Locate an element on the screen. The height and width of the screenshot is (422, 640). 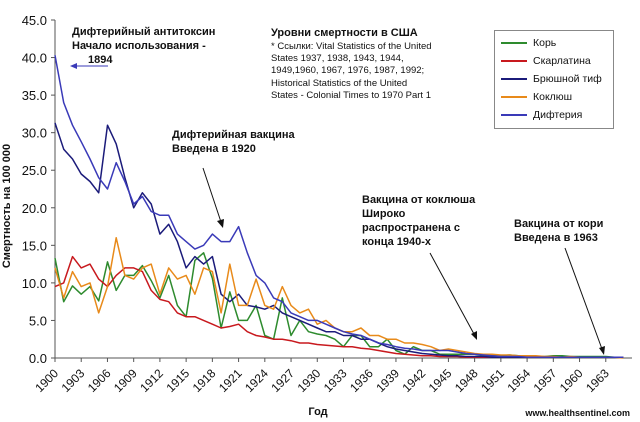
x-tick-label: 1915 is located at coordinates (177, 380).